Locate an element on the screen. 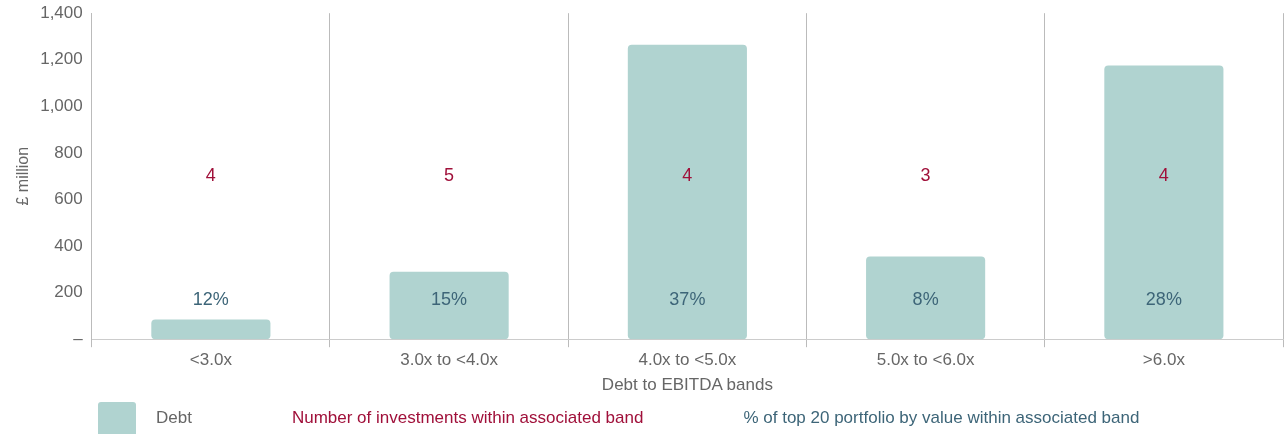 The image size is (1285, 434). annotation: 12% is located at coordinates (210, 299).